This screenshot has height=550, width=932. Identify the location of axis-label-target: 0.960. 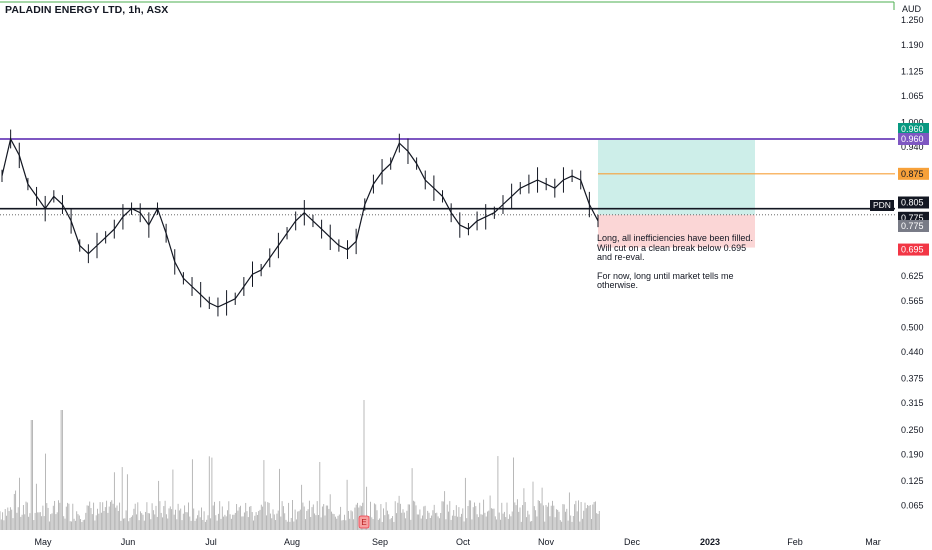
(912, 129).